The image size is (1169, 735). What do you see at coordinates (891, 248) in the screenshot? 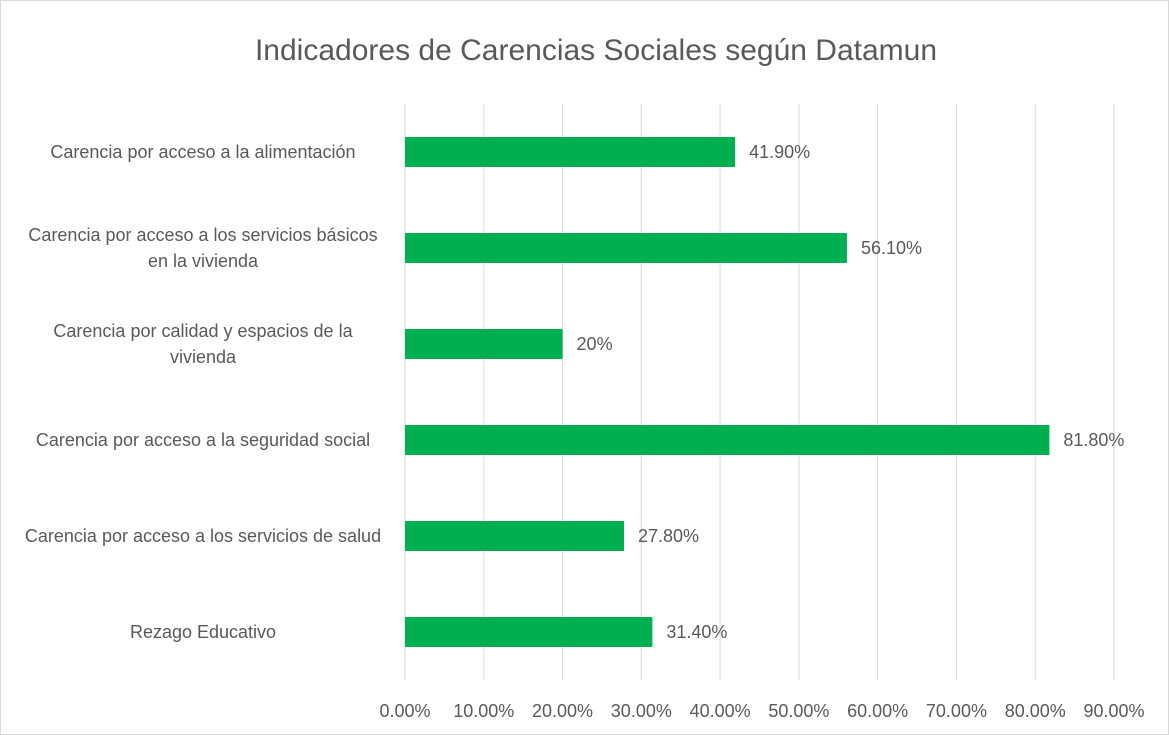
I see `data-label: 56.10%` at bounding box center [891, 248].